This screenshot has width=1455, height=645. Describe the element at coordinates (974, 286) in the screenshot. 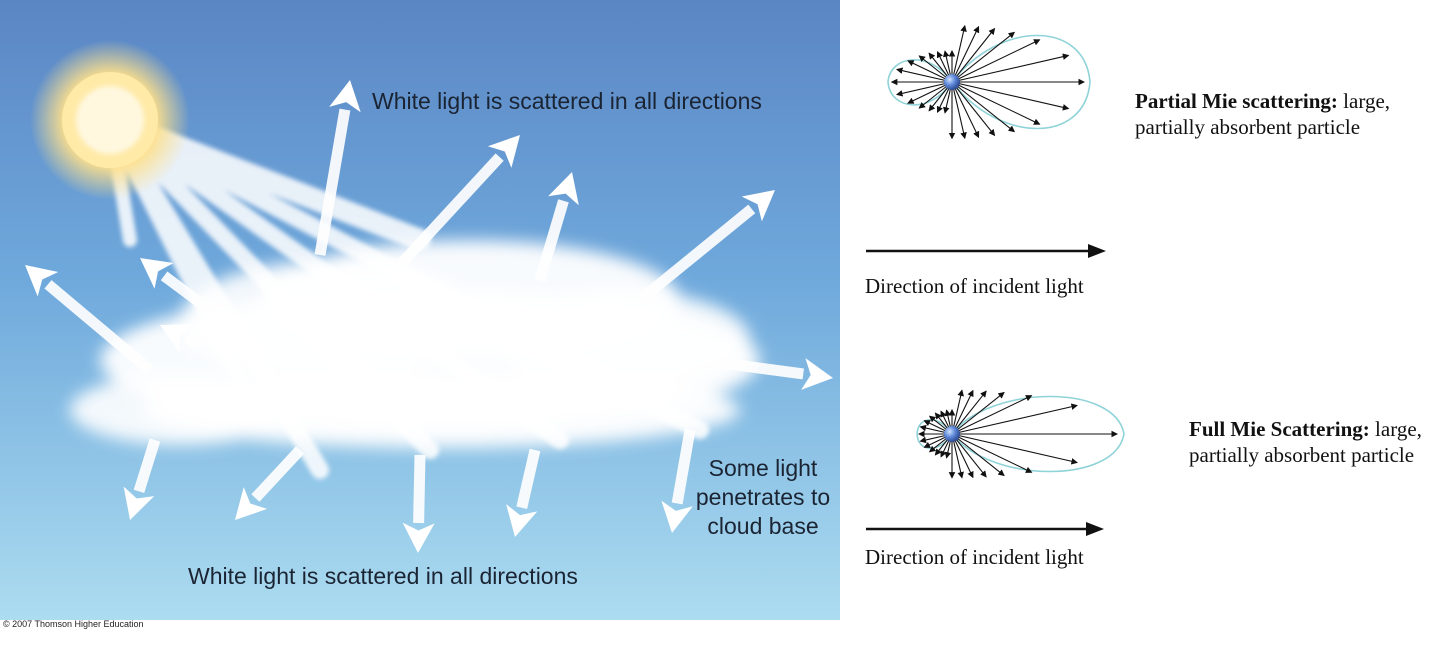

I see `partial-incident-label: Direction of incident light` at that location.